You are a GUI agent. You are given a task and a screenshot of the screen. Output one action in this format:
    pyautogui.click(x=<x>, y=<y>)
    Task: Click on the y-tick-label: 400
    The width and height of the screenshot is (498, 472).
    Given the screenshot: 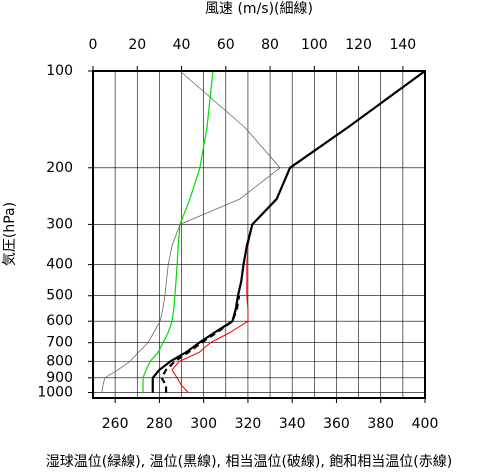 What is the action you would take?
    pyautogui.click(x=59, y=265)
    